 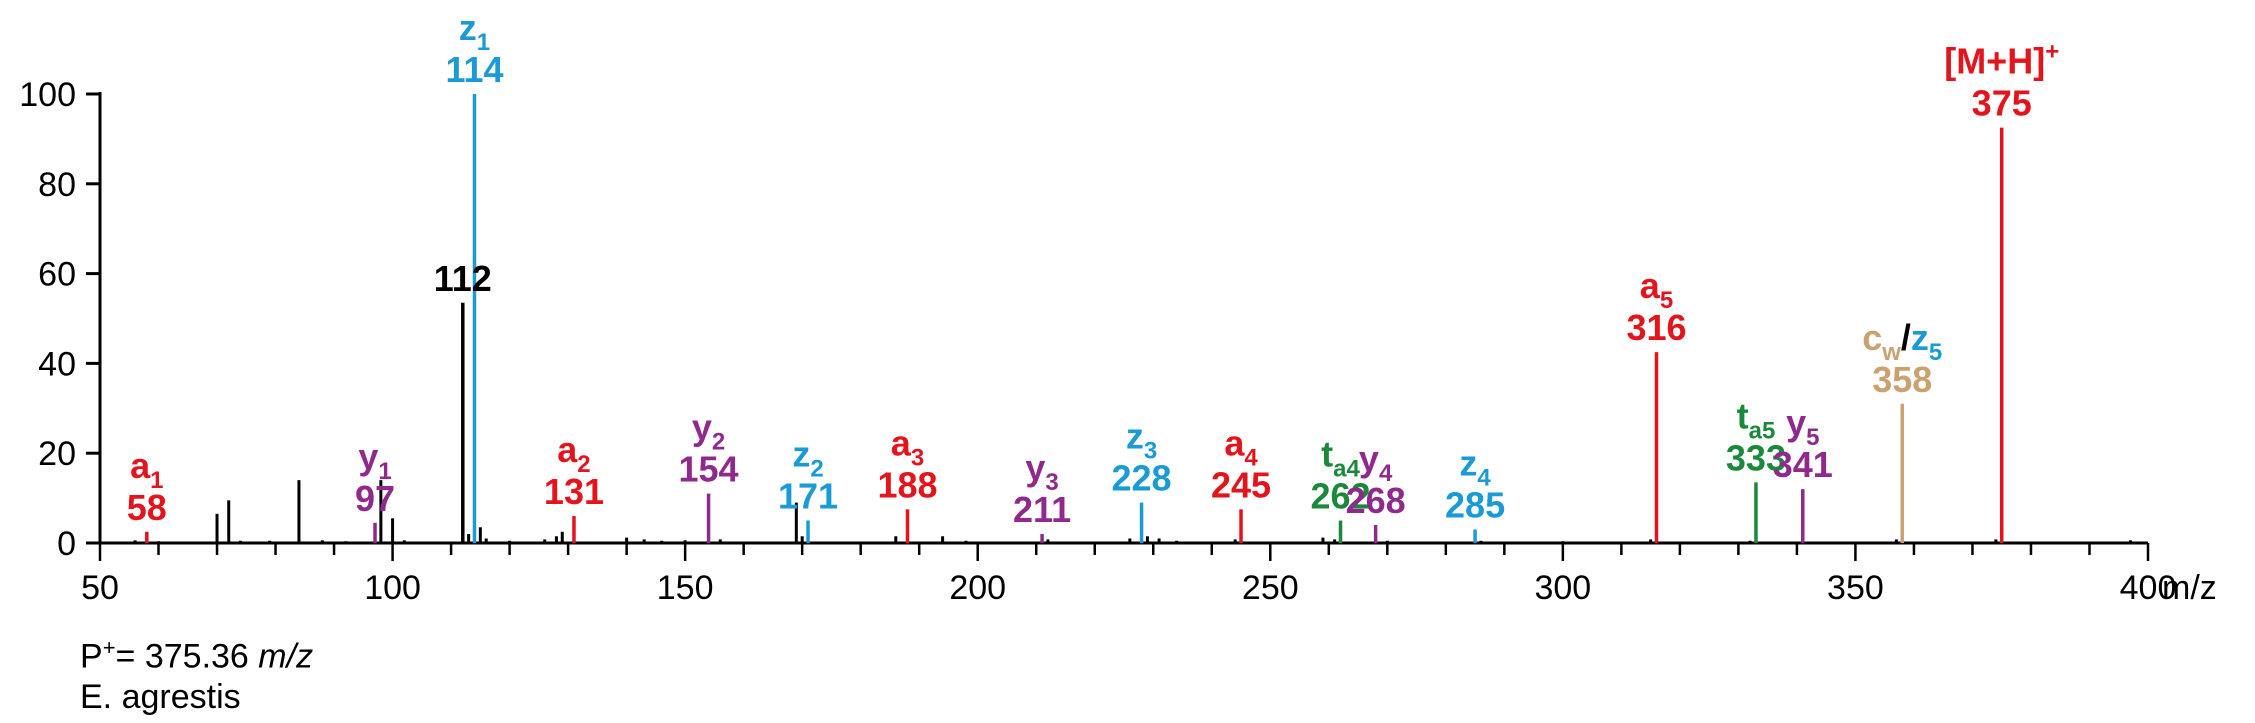 What do you see at coordinates (160, 697) in the screenshot?
I see `species-caption: E. agrestis` at bounding box center [160, 697].